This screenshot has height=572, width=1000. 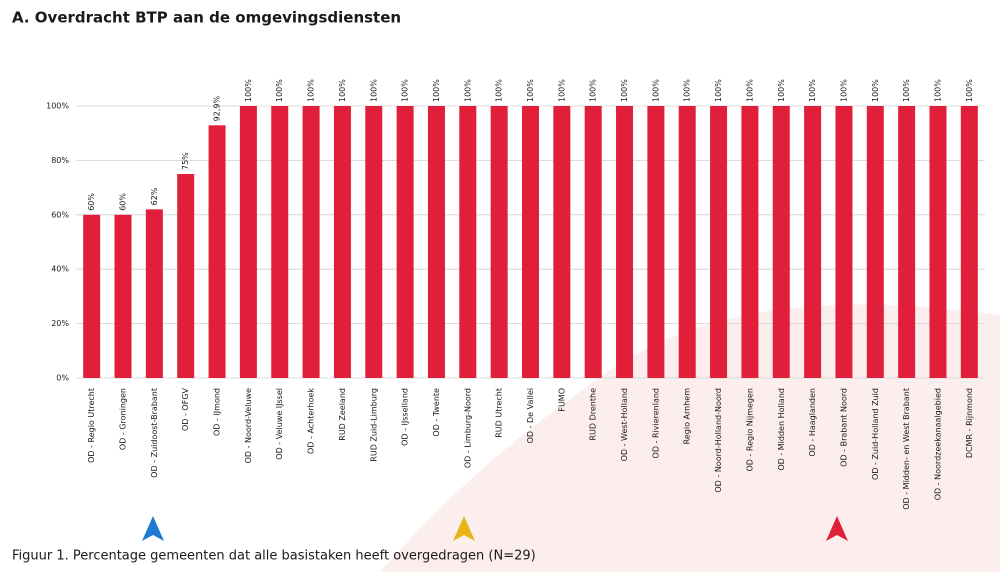 I want to click on x-tick-label: OD - Noordzeekanaalgebied, so click(x=937, y=444).